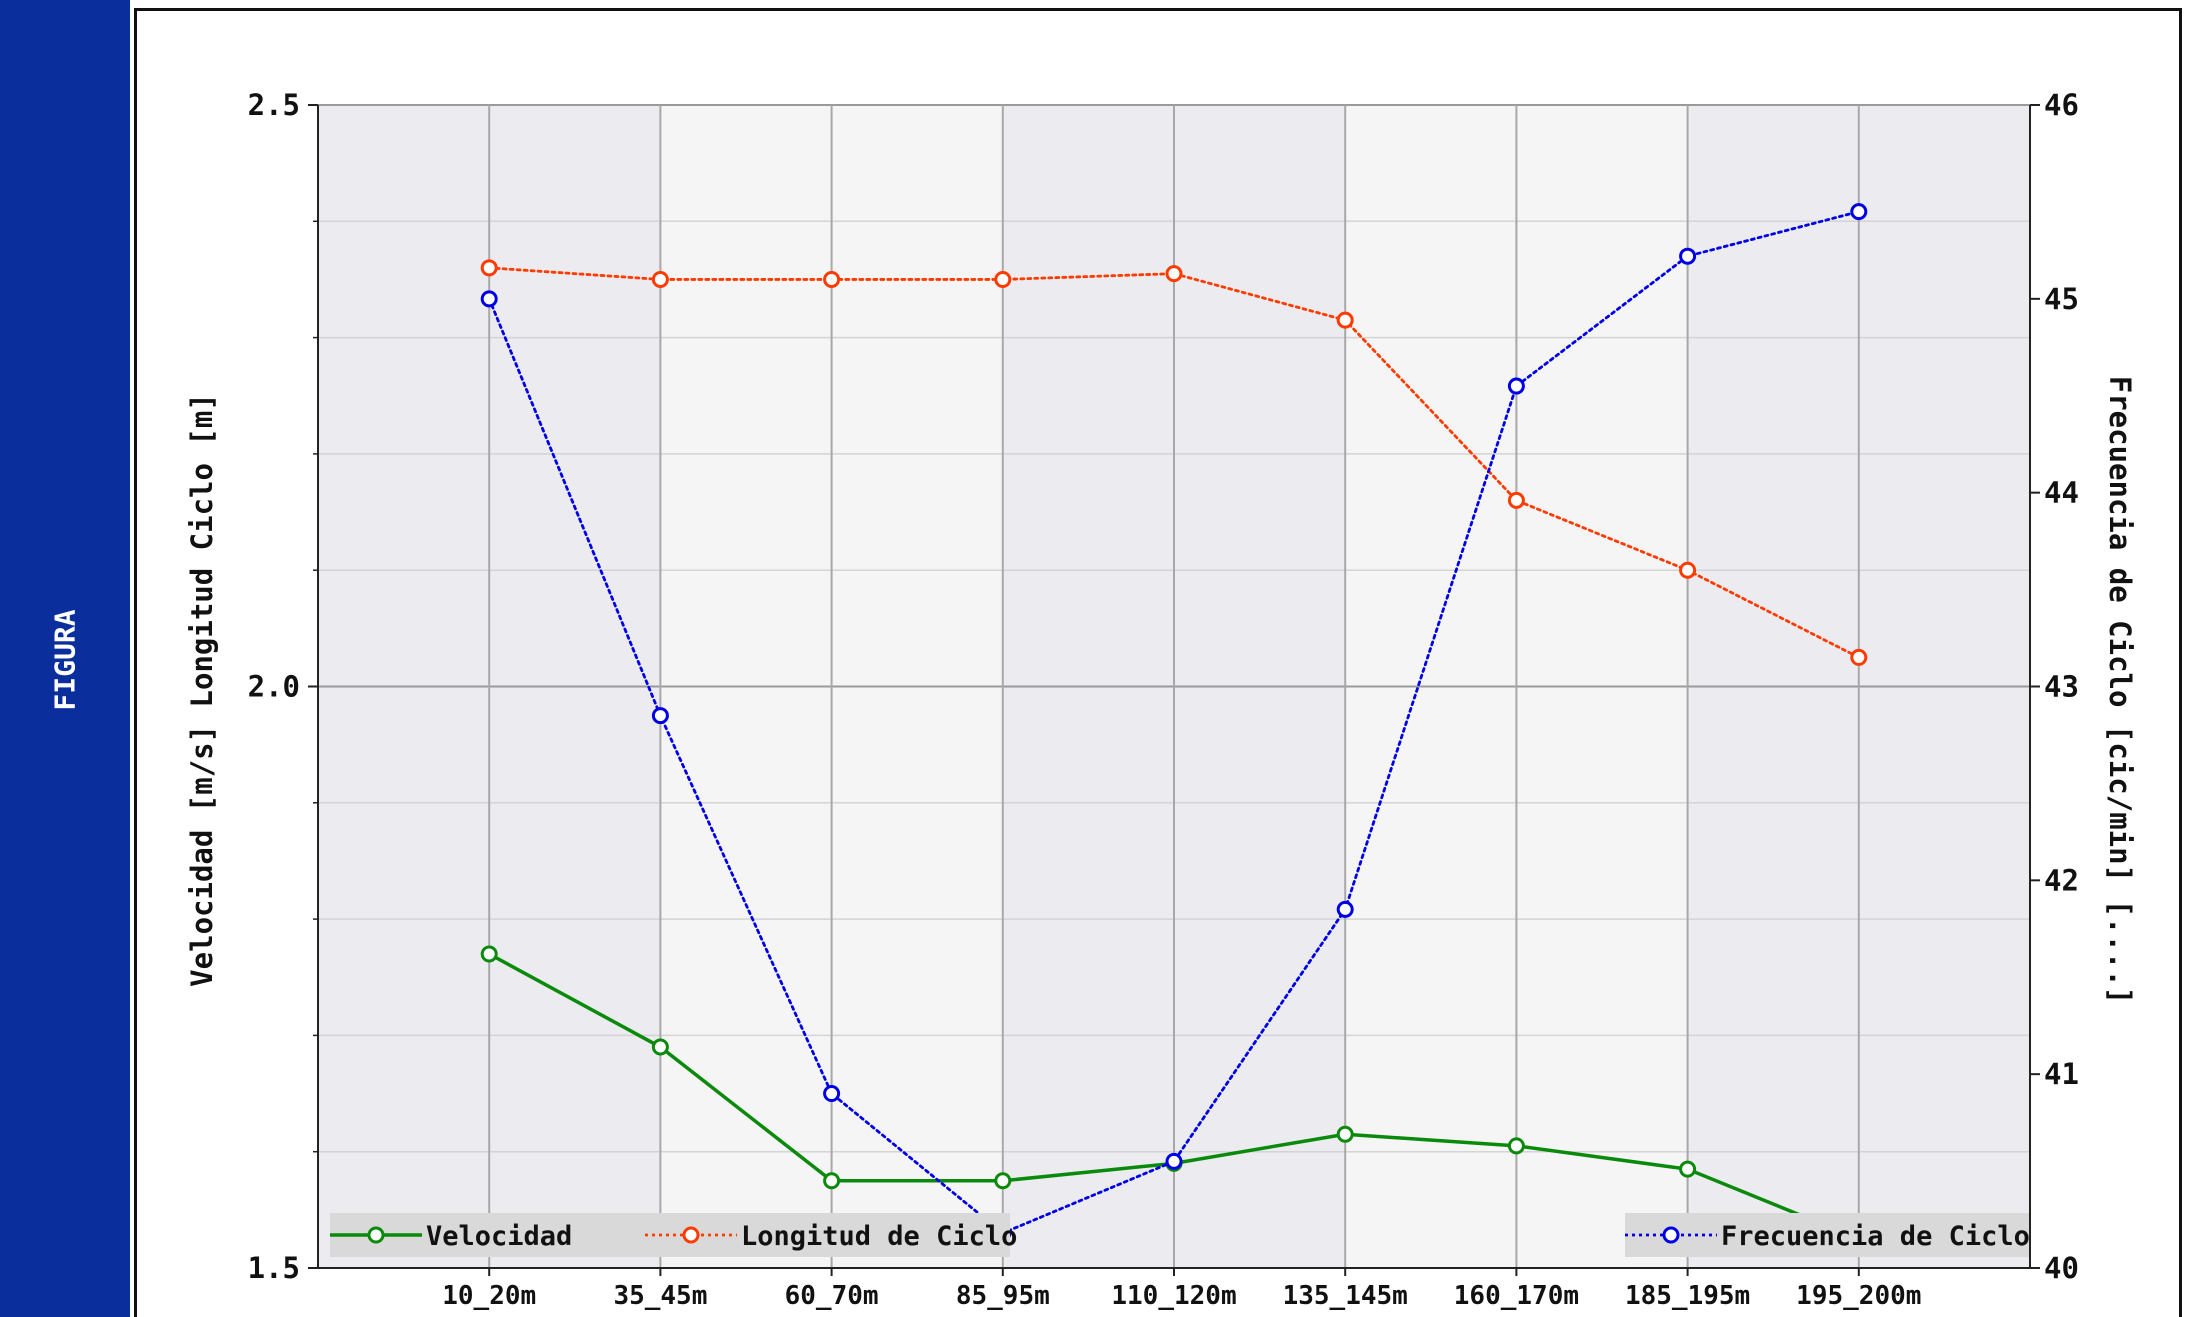 The width and height of the screenshot is (2185, 1317). What do you see at coordinates (2120, 690) in the screenshot?
I see `y-axis-label-right: Frecuencia de Ciclo [cic/min] [....]` at bounding box center [2120, 690].